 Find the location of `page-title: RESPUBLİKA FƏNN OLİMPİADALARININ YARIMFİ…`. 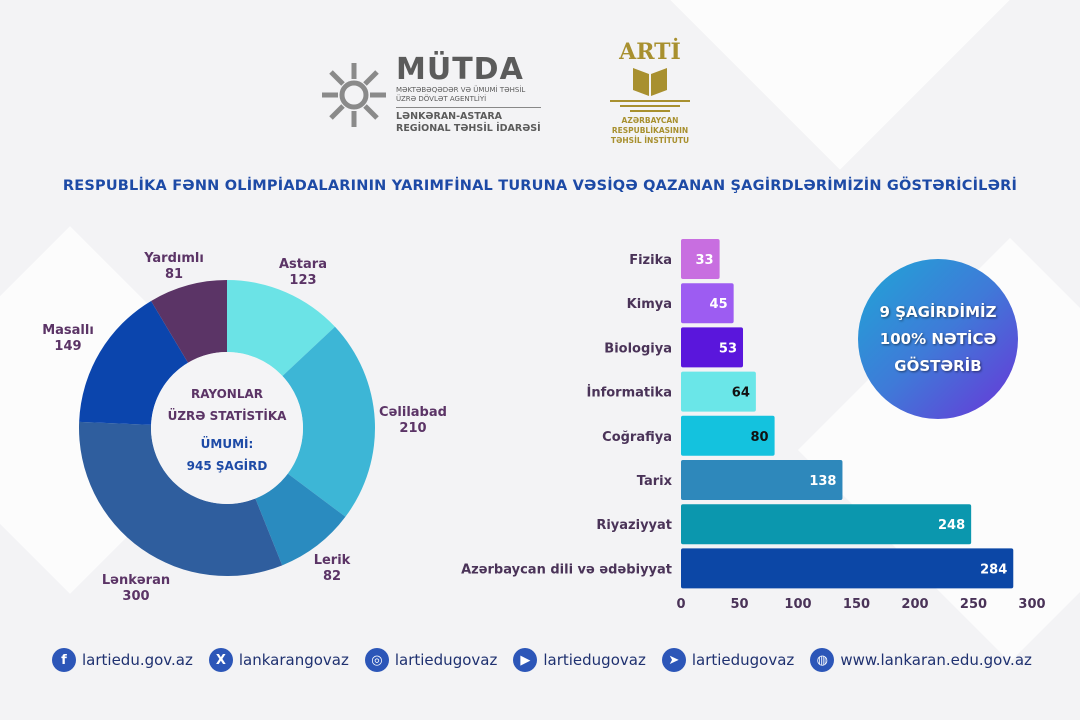

page-title: RESPUBLİKA FƏNN OLİMPİADALARININ YARIMFİ… is located at coordinates (540, 186).